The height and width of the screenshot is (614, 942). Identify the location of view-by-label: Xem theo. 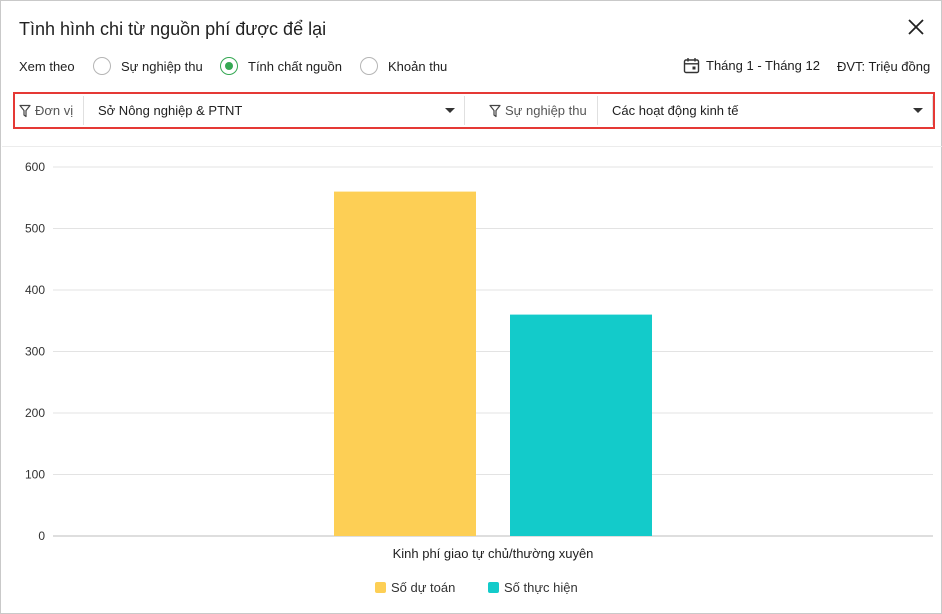
(47, 66).